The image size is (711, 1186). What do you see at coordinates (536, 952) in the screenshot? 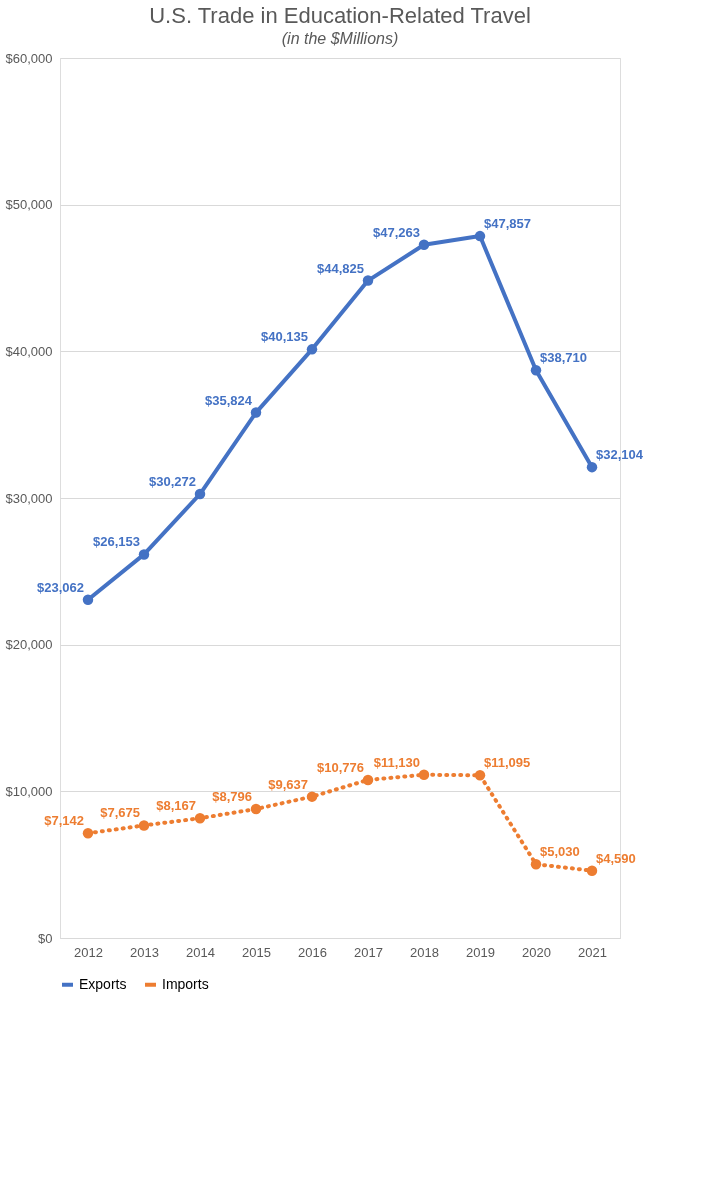
I see `x-tick-label: 2020` at bounding box center [536, 952].